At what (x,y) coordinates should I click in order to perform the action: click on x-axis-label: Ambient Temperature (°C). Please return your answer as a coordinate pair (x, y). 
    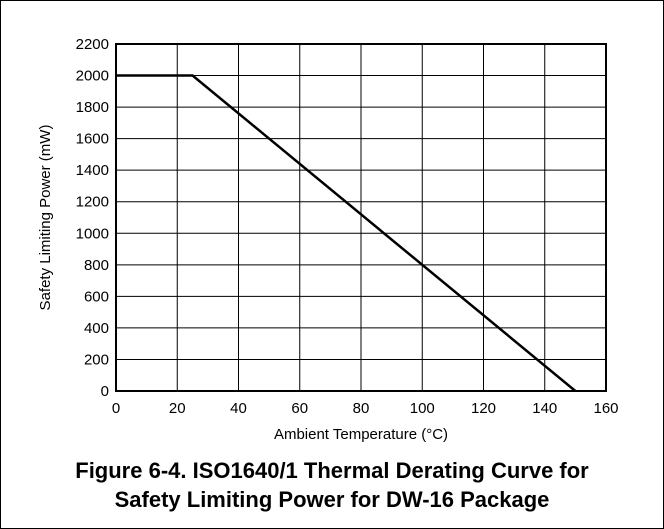
    Looking at the image, I should click on (361, 434).